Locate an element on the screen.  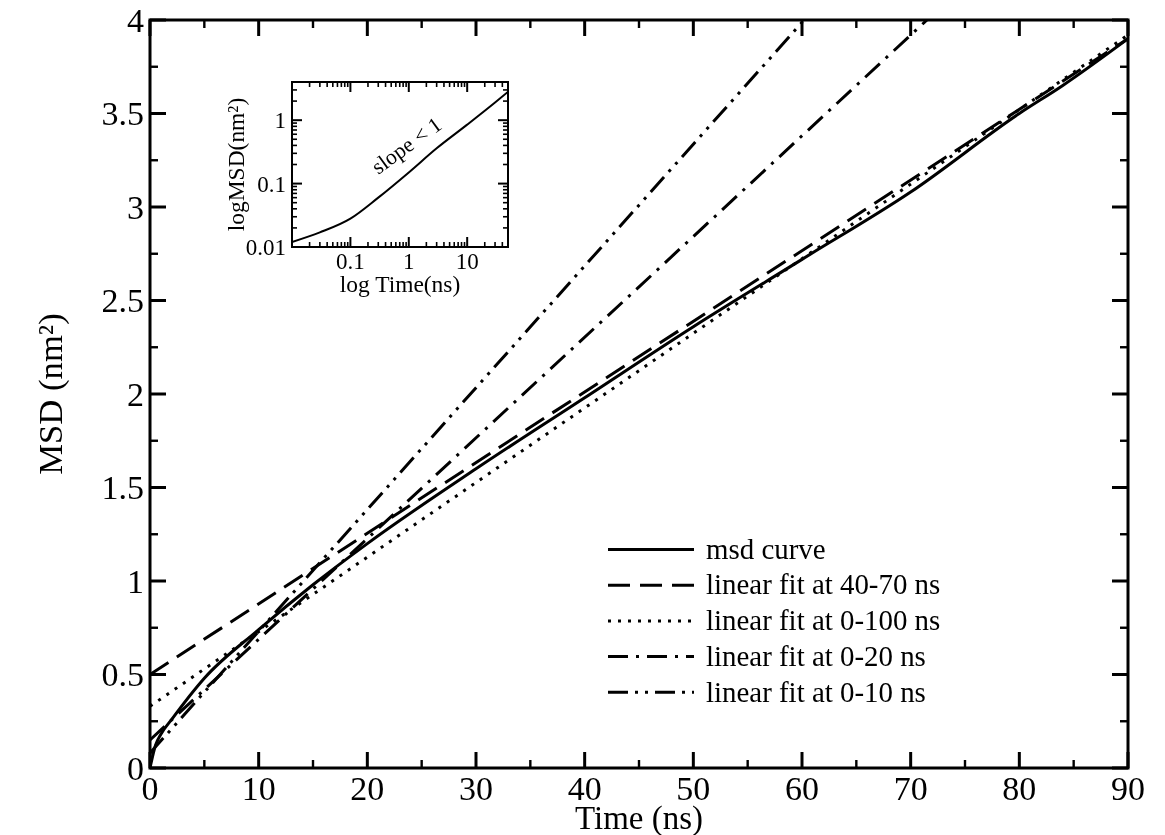
y-tick-label: 2 is located at coordinates (135, 394).